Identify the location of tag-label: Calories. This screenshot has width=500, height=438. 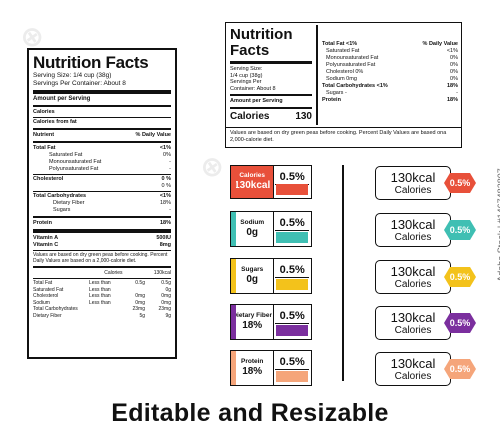
(413, 376).